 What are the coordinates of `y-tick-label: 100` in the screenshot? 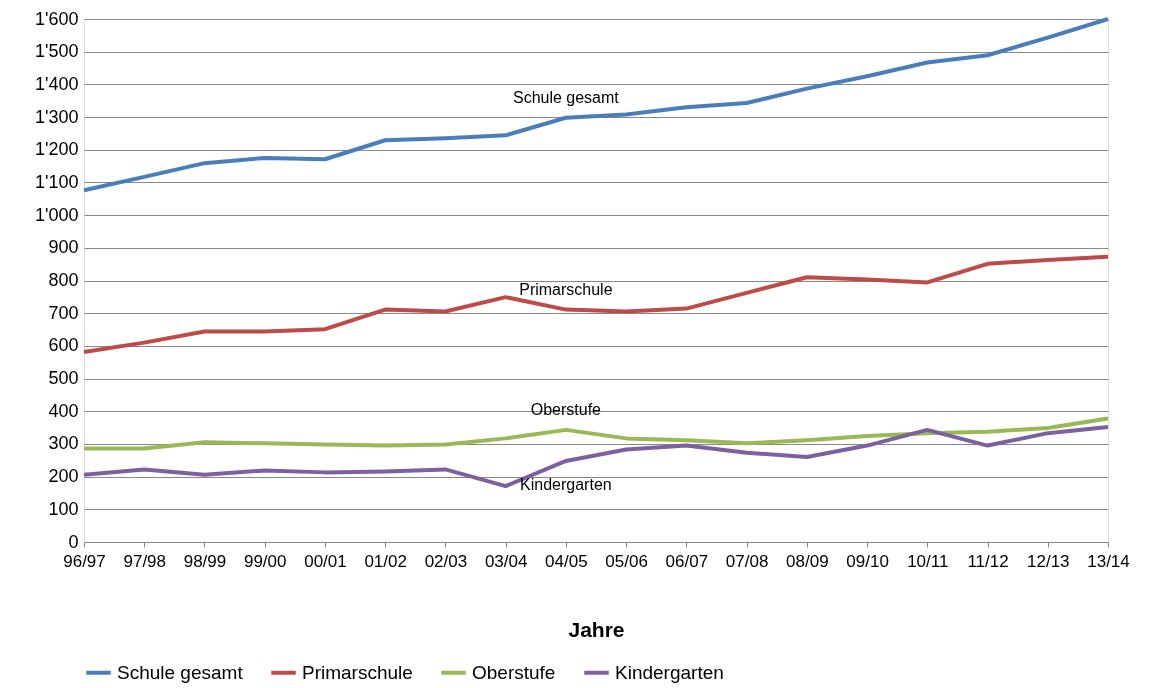 It's located at (63, 508).